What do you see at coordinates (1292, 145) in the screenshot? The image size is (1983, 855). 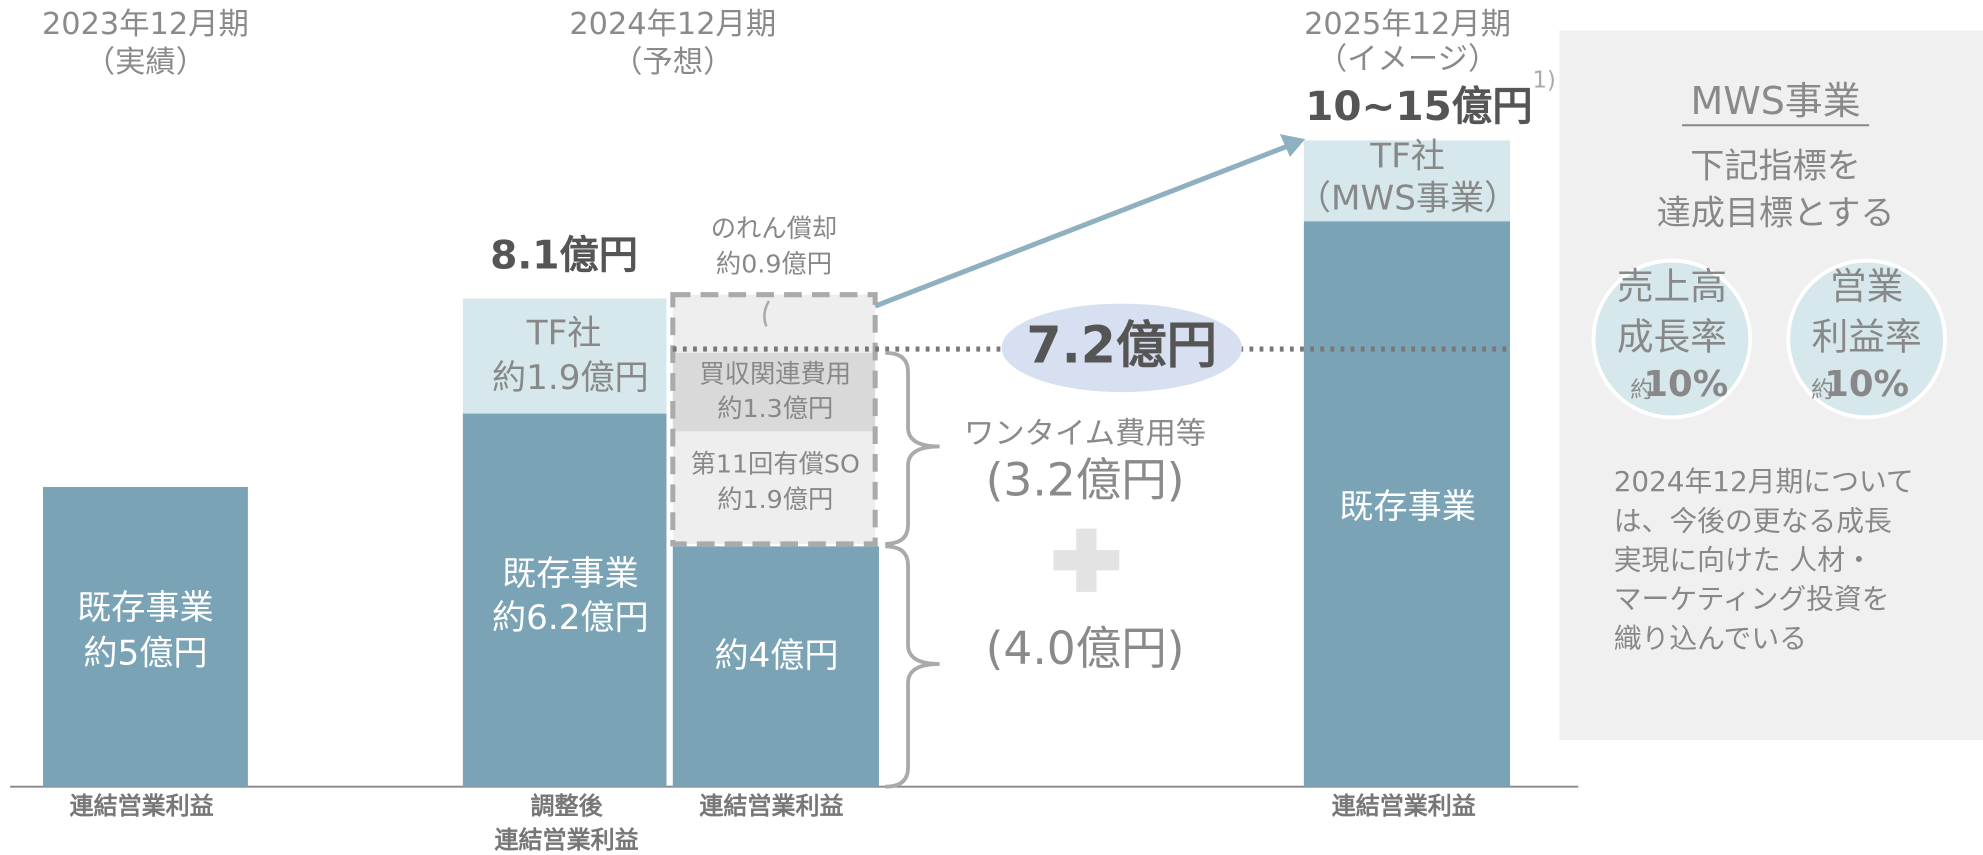 I see `arrow-head` at bounding box center [1292, 145].